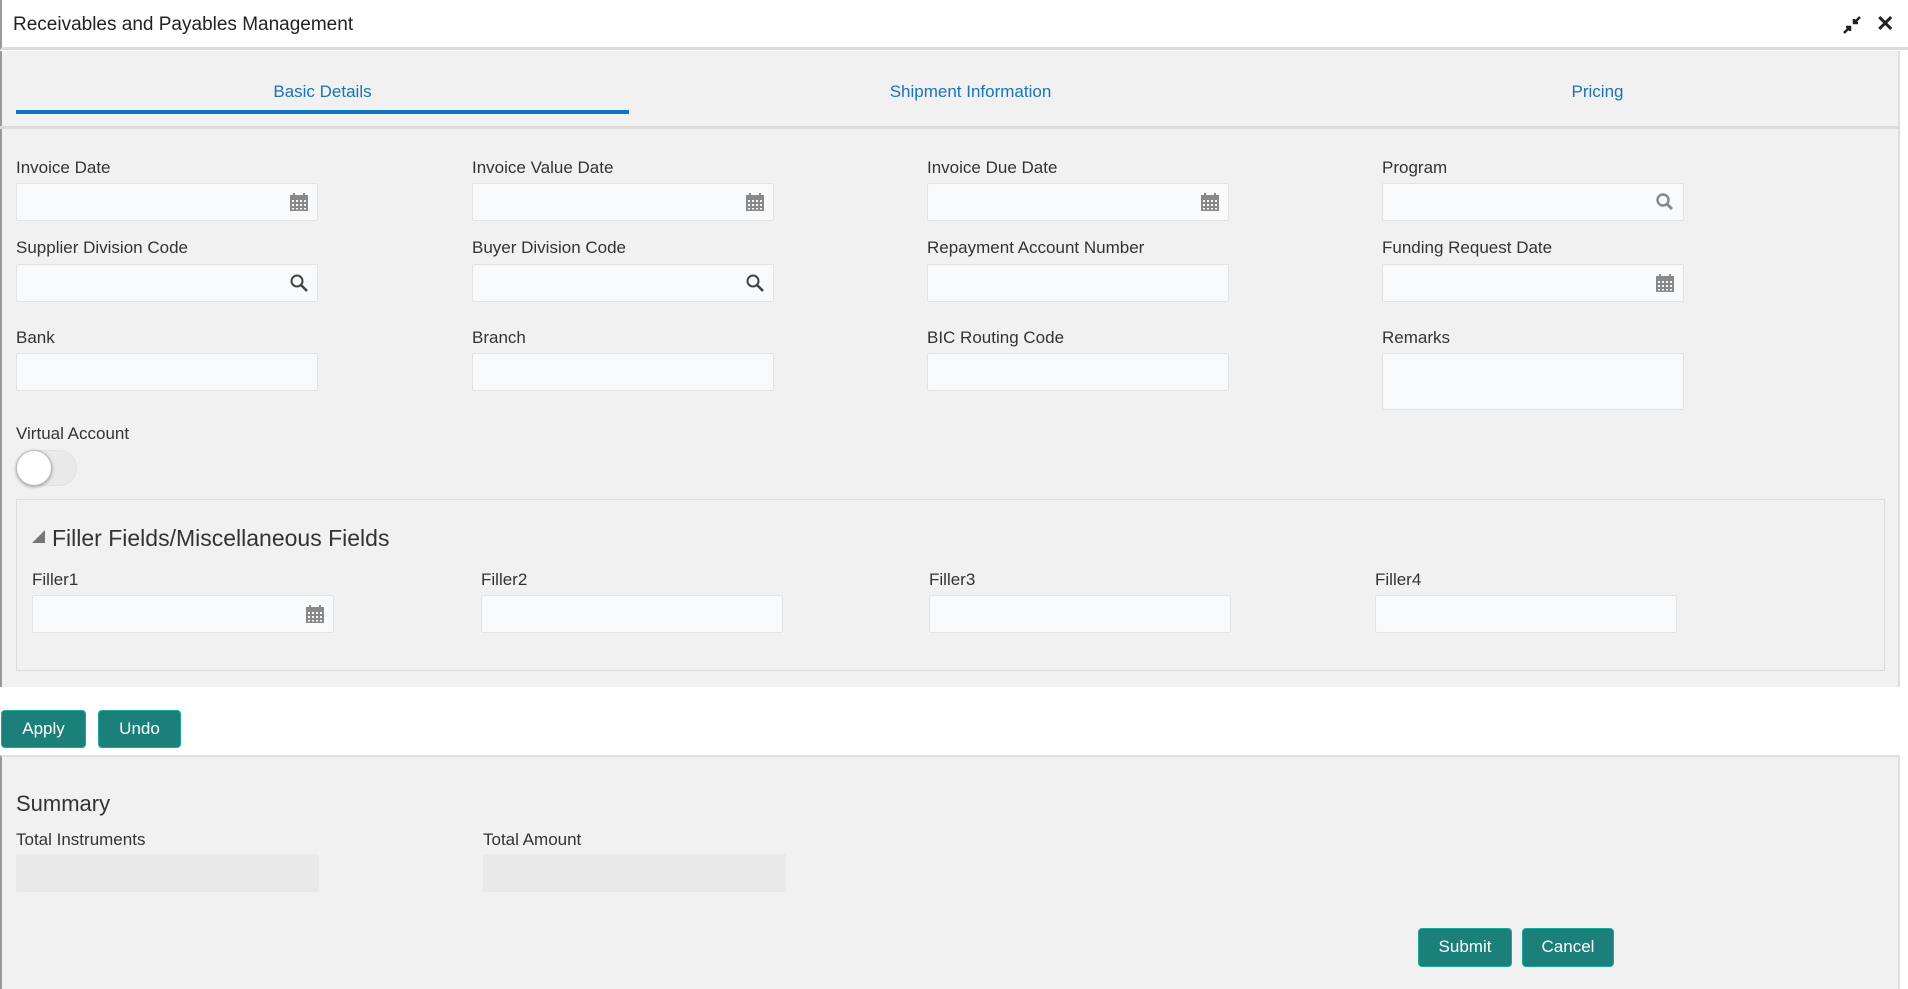  I want to click on minimize-icon, so click(1852, 25).